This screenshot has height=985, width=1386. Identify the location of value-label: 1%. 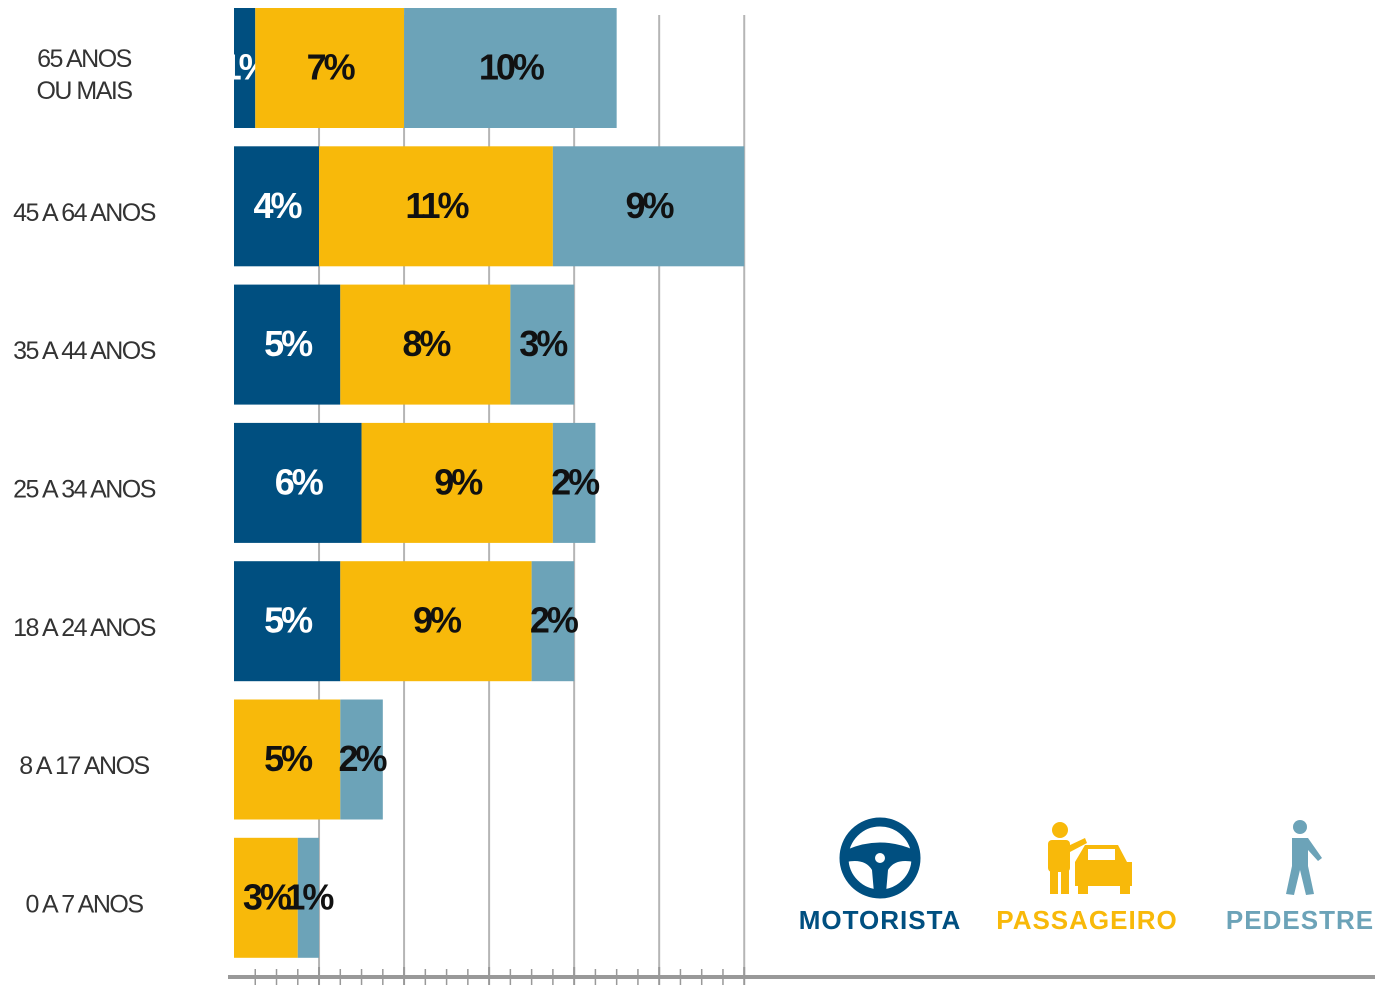
(309, 896).